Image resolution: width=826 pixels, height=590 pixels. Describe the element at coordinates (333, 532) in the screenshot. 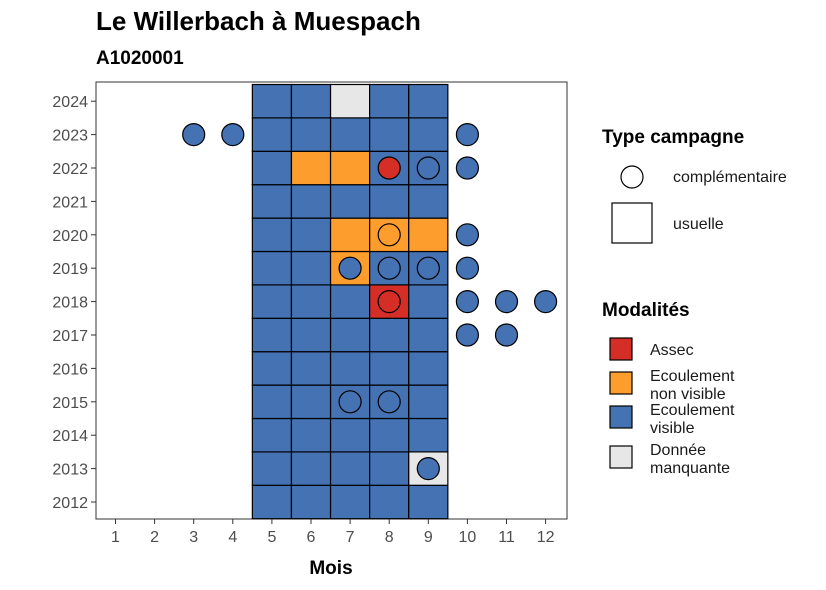

I see `x-axis: 1 2 3 4 5 6 7 8 9 10 11 12` at that location.